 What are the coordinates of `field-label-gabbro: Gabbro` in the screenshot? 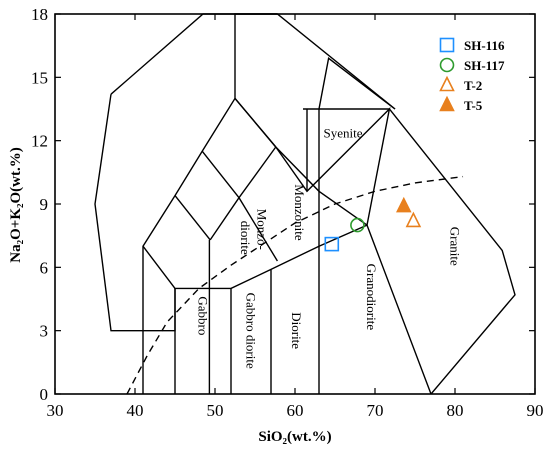 It's located at (202, 315).